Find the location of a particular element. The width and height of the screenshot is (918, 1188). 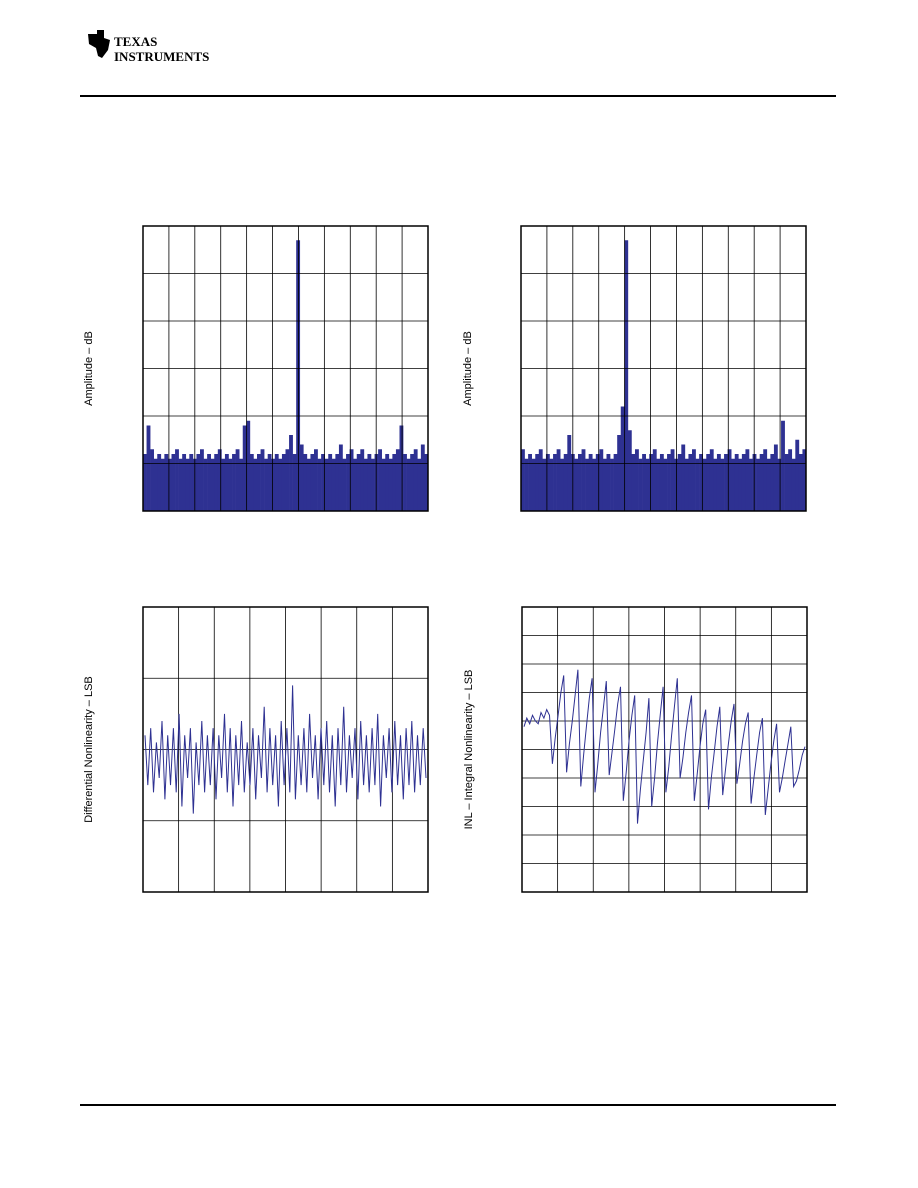

y-axis-label: Amplitude – dB is located at coordinates (89, 368).